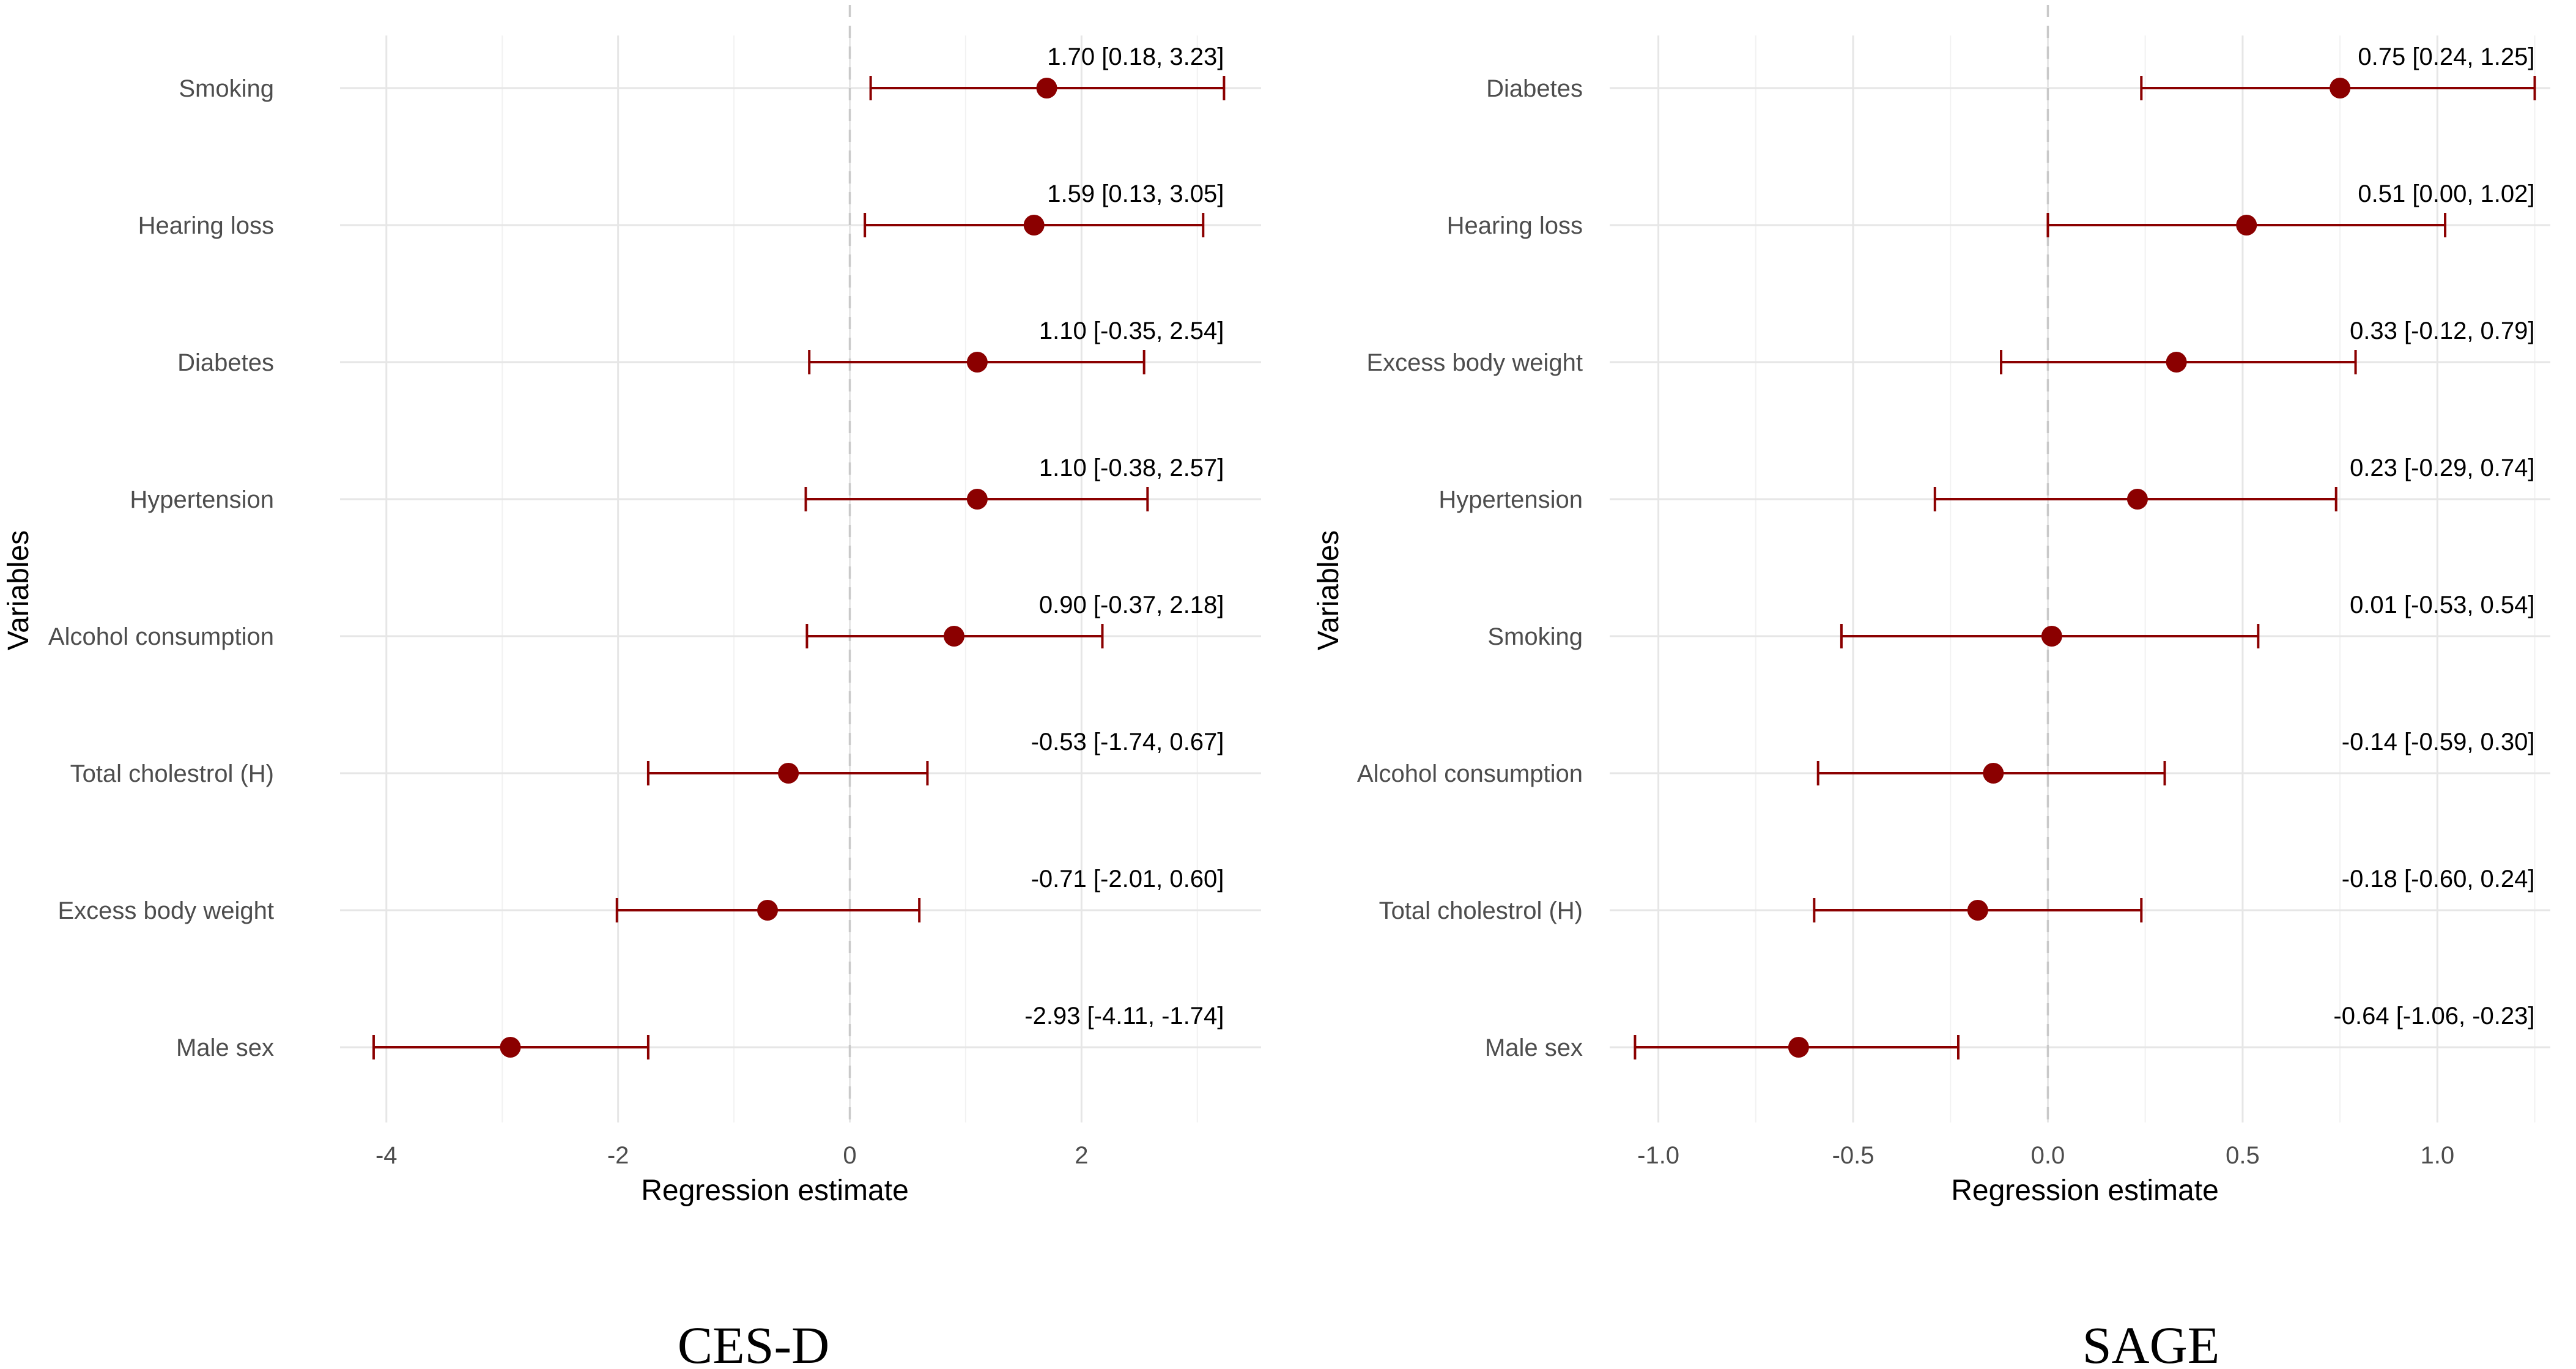 This screenshot has width=2576, height=1369. What do you see at coordinates (1127, 742) in the screenshot?
I see `estimate-ci-label: -0.53 [-1.74, 0.67]` at bounding box center [1127, 742].